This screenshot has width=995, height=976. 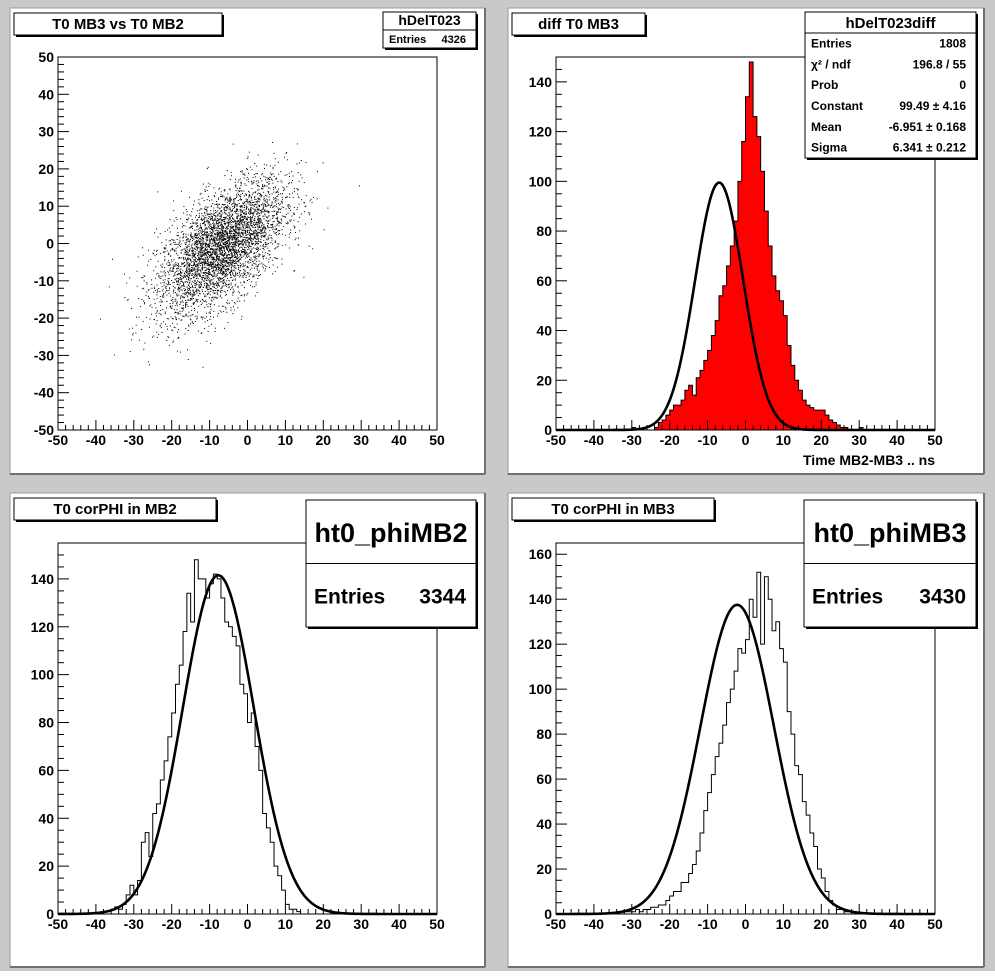 I want to click on title-box, so click(x=613, y=509).